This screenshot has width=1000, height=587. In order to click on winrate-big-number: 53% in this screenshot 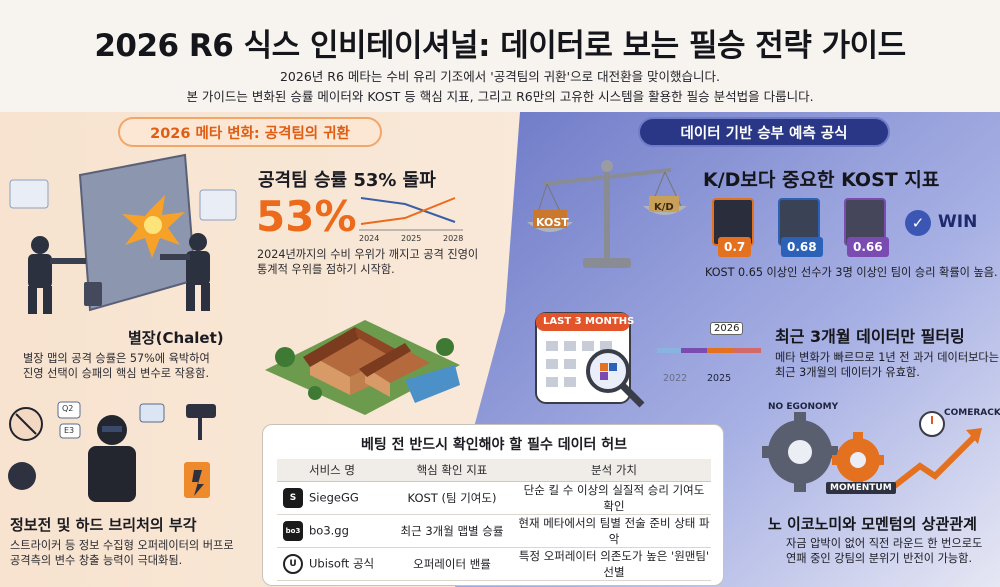, I will do `click(306, 216)`.